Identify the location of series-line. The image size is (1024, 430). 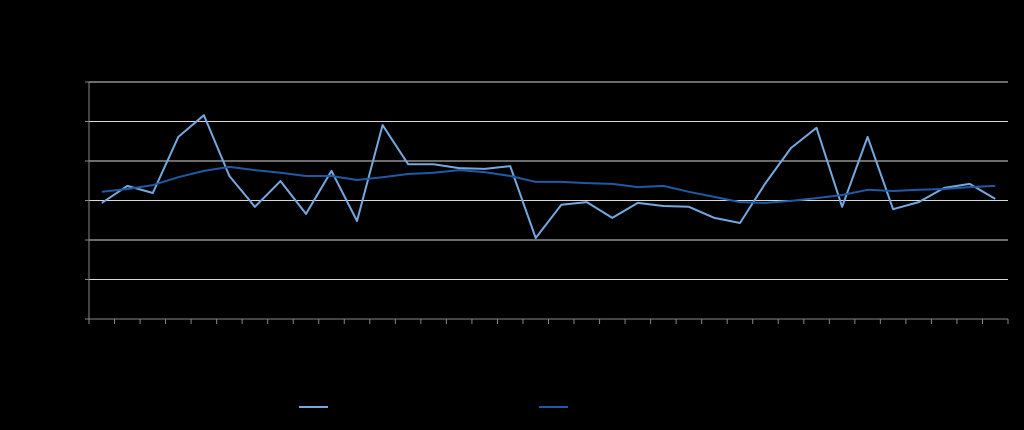
(548, 184).